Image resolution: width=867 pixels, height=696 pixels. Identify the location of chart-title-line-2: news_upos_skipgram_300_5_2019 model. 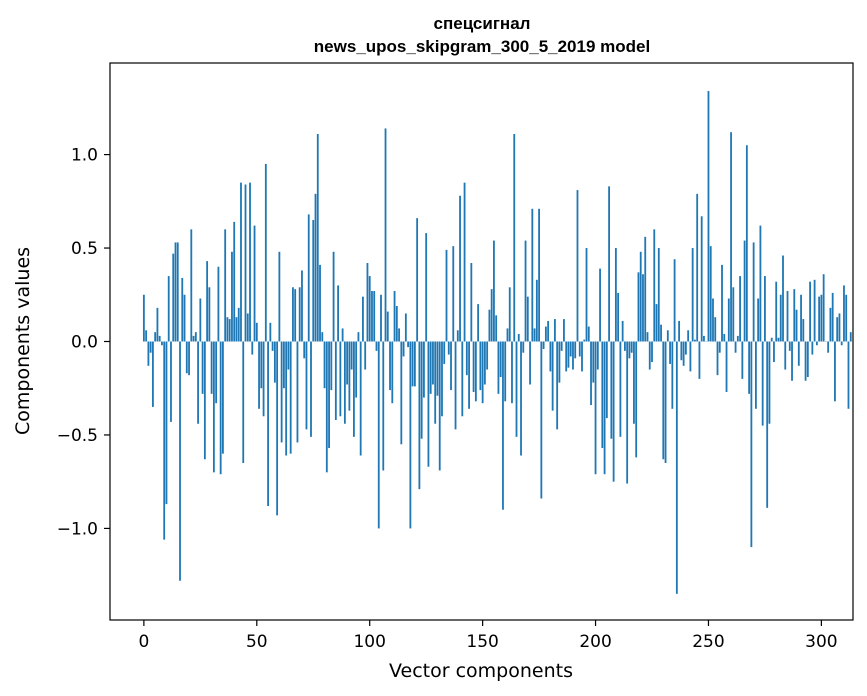
(482, 46).